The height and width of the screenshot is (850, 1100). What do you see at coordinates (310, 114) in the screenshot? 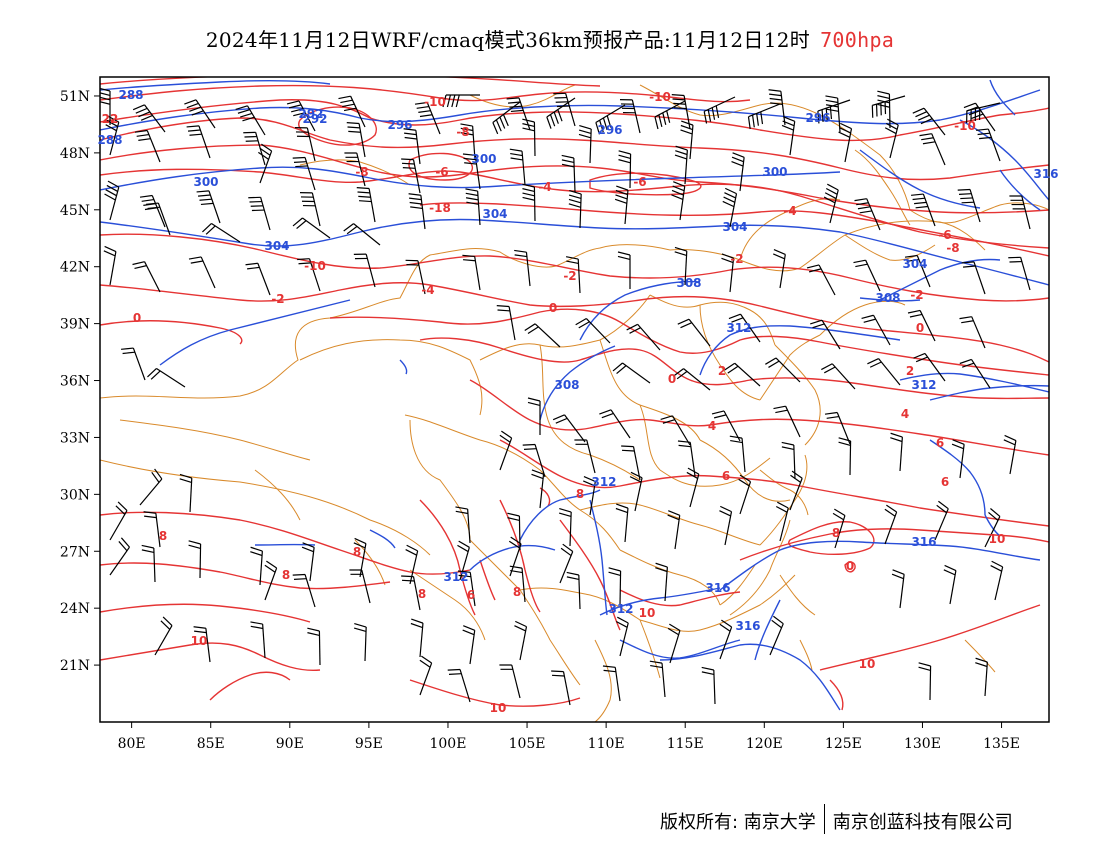
I see `height-label: 292` at bounding box center [310, 114].